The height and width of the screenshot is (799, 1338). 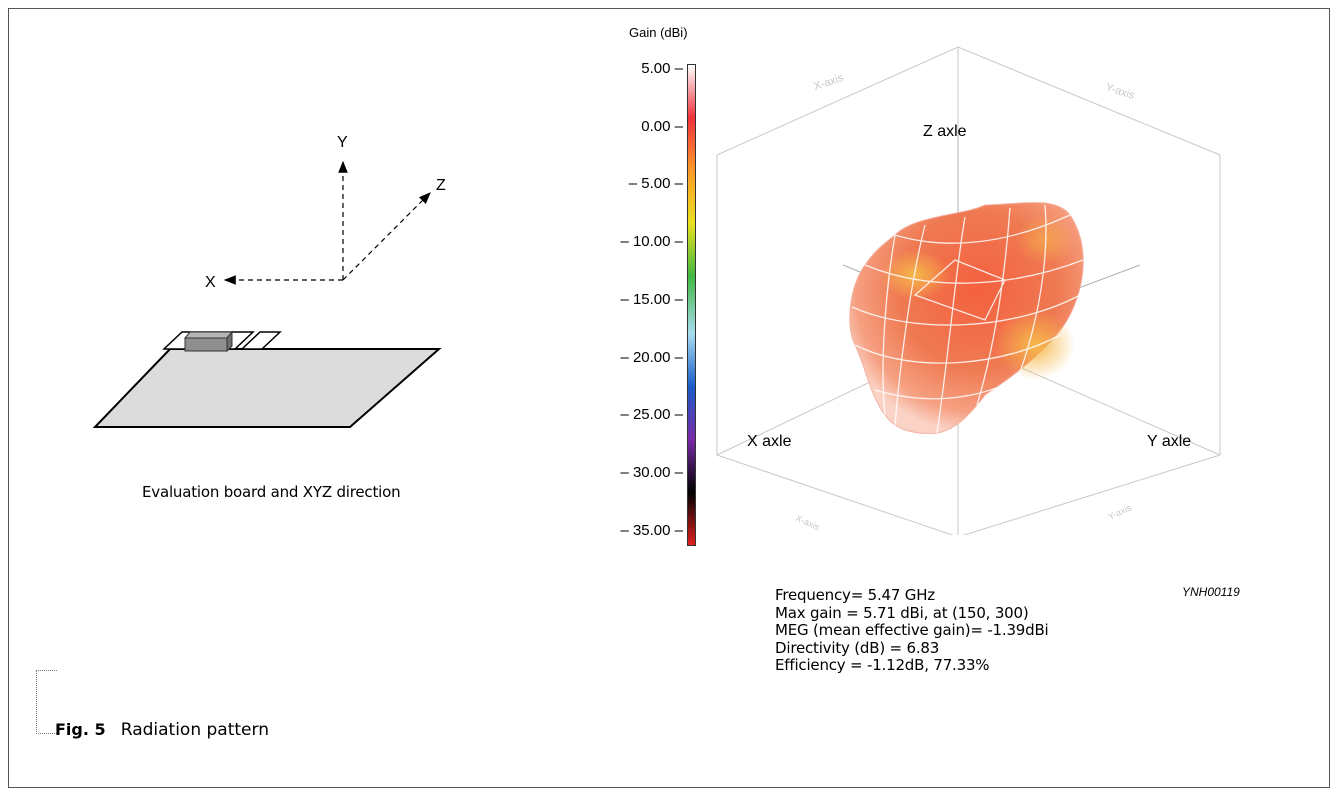 What do you see at coordinates (210, 282) in the screenshot?
I see `x-axis-label: X` at bounding box center [210, 282].